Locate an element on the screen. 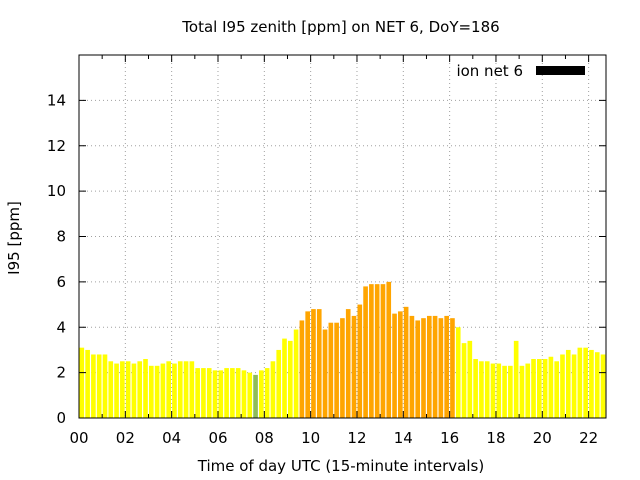  x-axis-label: Time of day UTC (15-minute intervals) is located at coordinates (340, 466).